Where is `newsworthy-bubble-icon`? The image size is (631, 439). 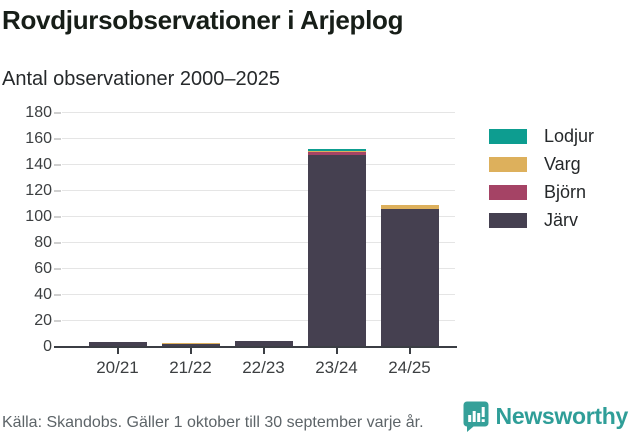
newsworthy-bubble-icon is located at coordinates (476, 416).